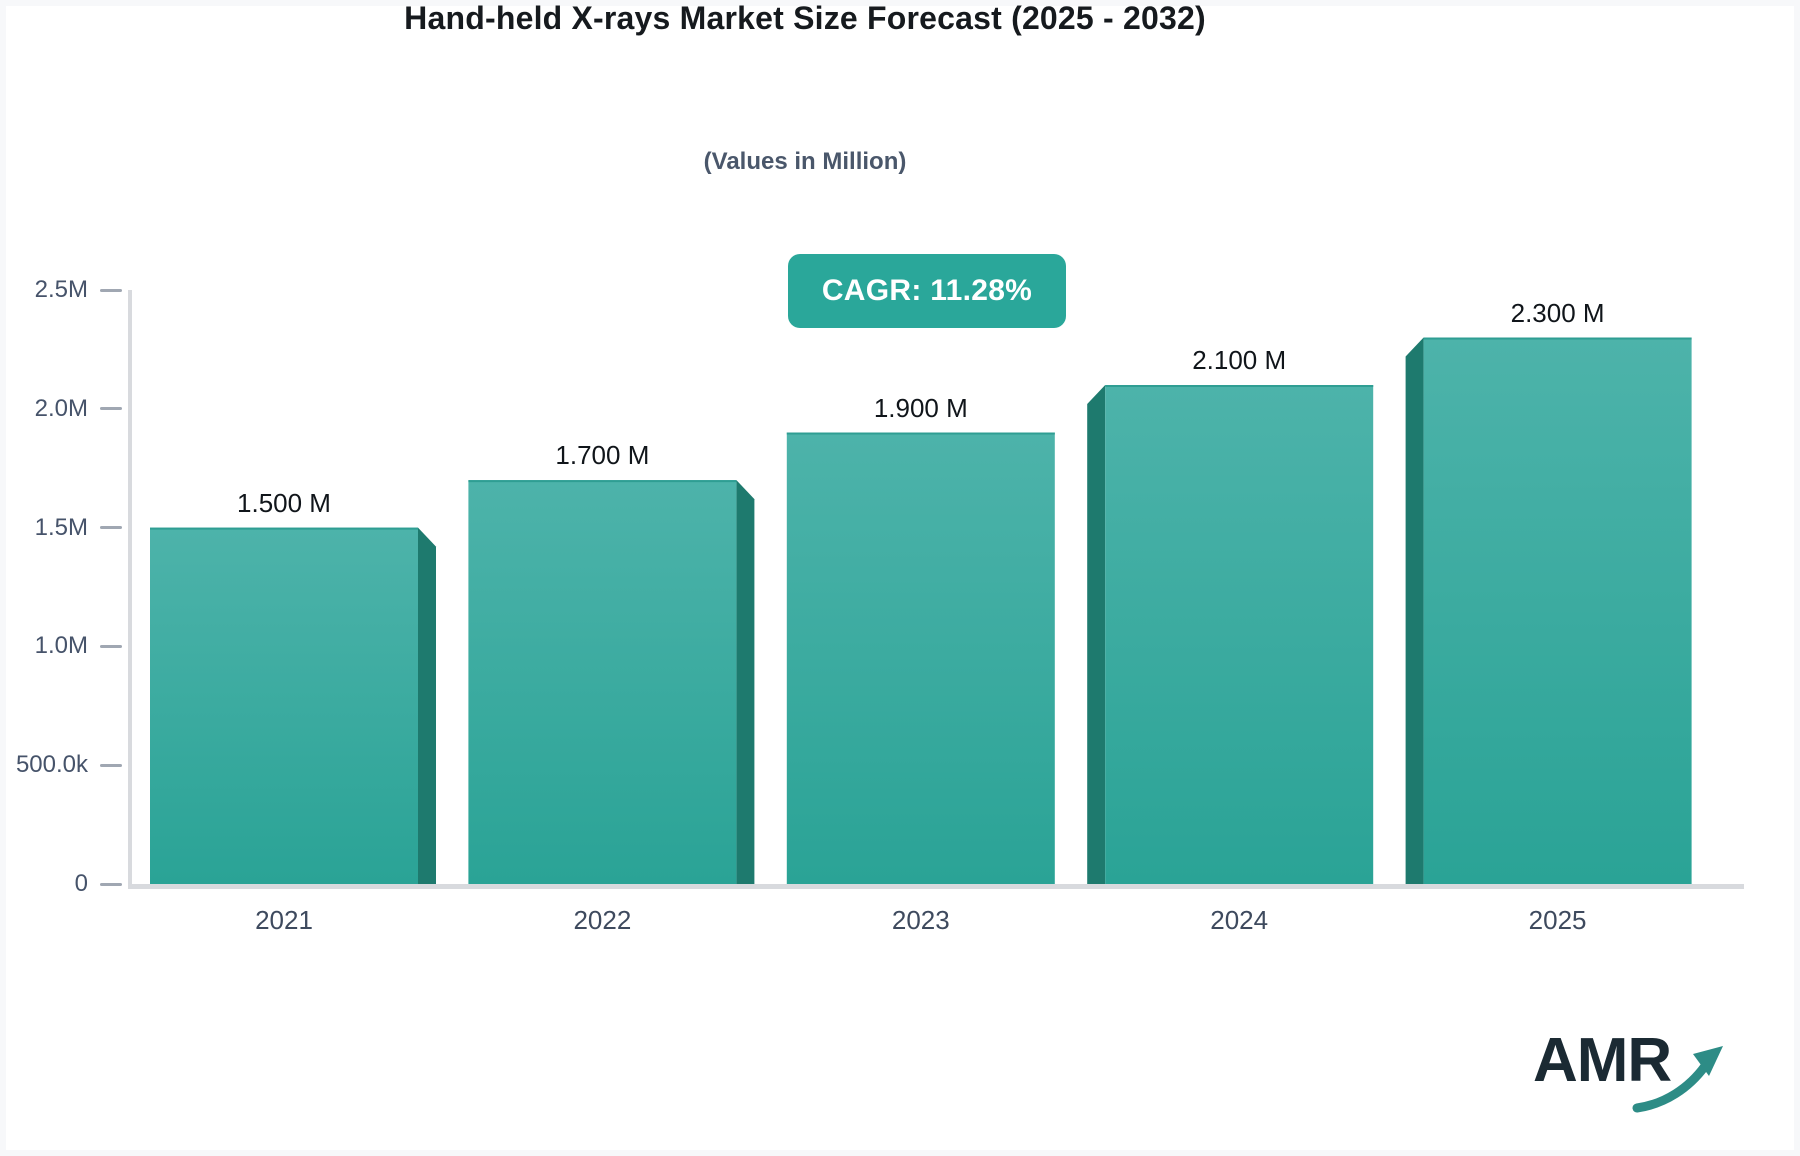 The image size is (1800, 1156). I want to click on bar-value-label-2025: 2.300 M, so click(1557, 312).